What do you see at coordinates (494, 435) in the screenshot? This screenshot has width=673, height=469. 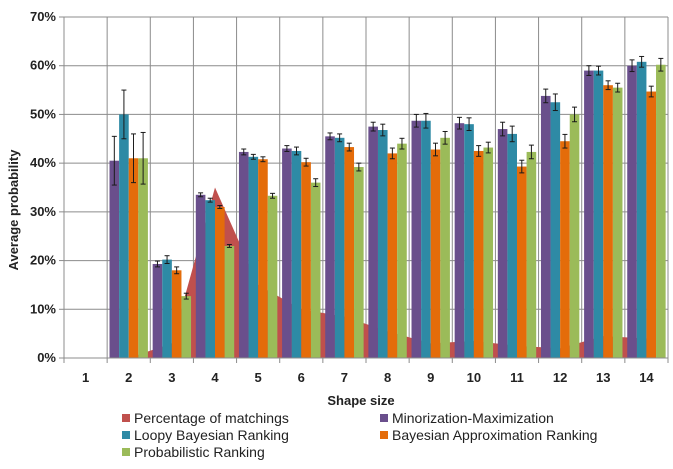 I see `legend-label: Bayesian Approximation Ranking` at bounding box center [494, 435].